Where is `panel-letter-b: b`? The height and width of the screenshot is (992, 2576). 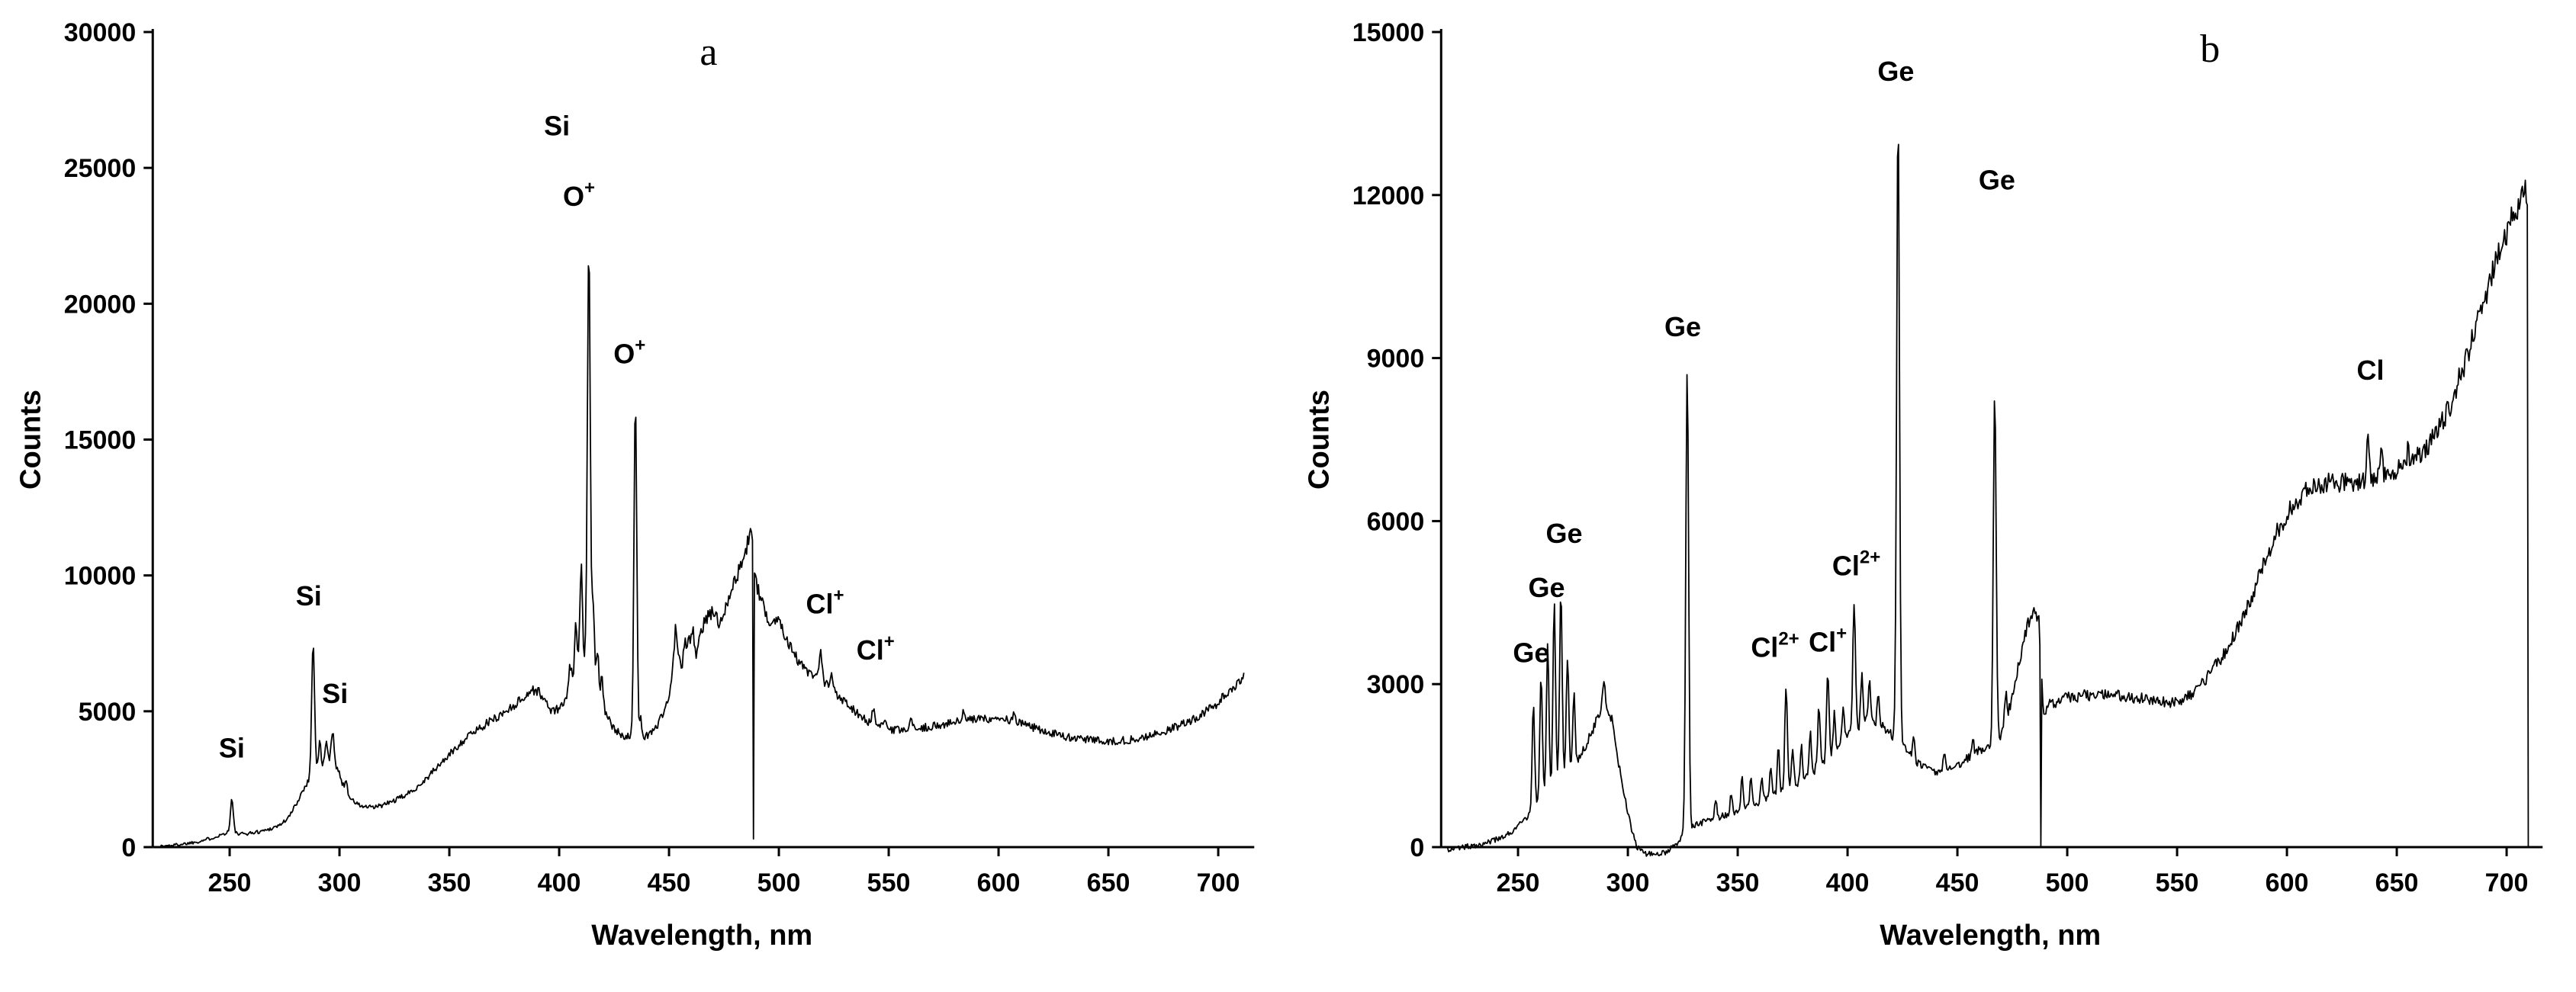 panel-letter-b: b is located at coordinates (2210, 49).